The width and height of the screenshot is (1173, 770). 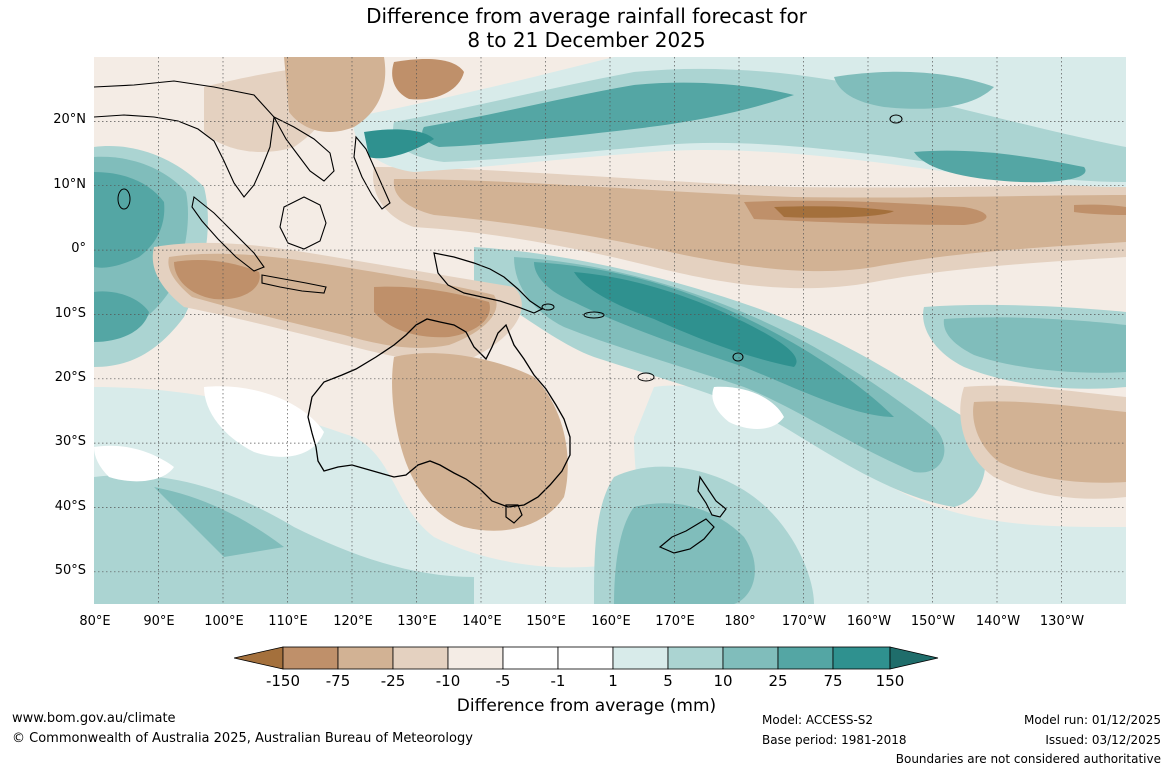 What do you see at coordinates (675, 621) in the screenshot?
I see `lon-tick-label: 170°E` at bounding box center [675, 621].